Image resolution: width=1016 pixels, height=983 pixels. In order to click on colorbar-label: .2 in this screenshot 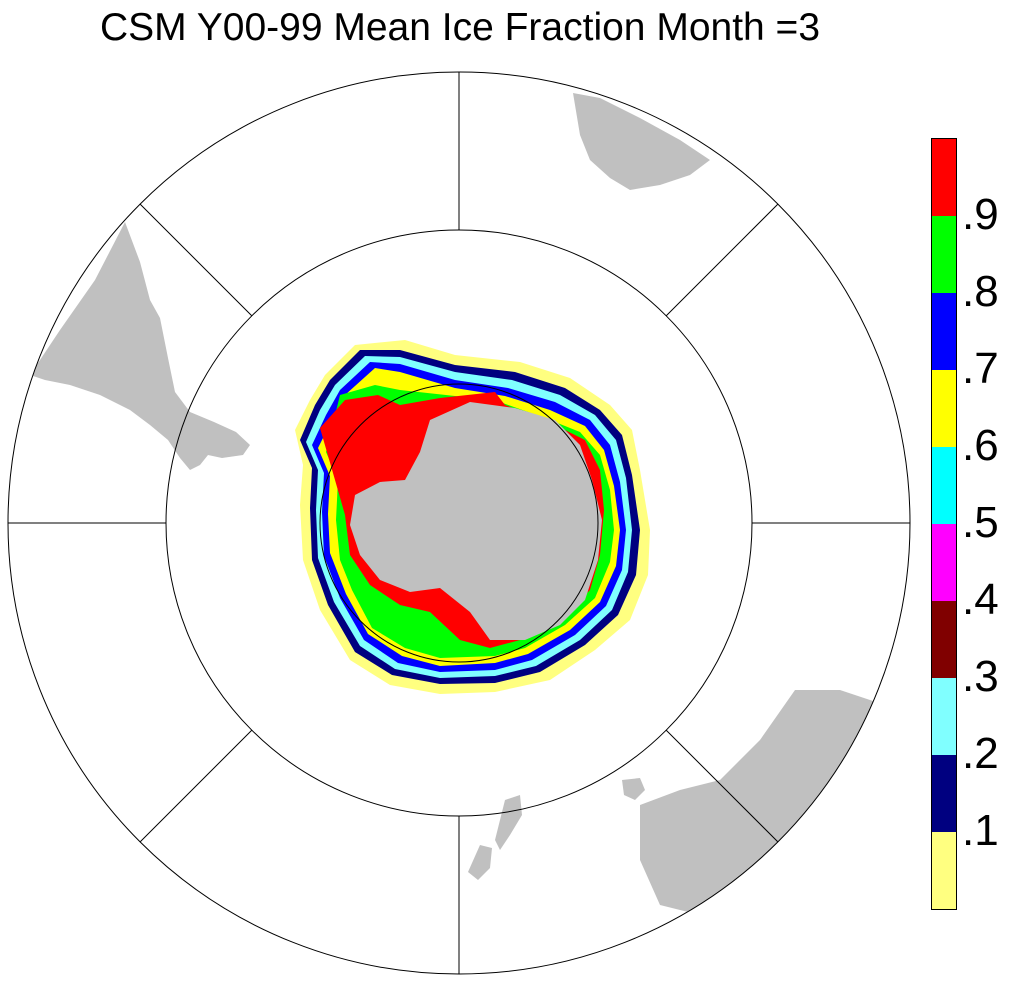, I will do `click(980, 753)`.